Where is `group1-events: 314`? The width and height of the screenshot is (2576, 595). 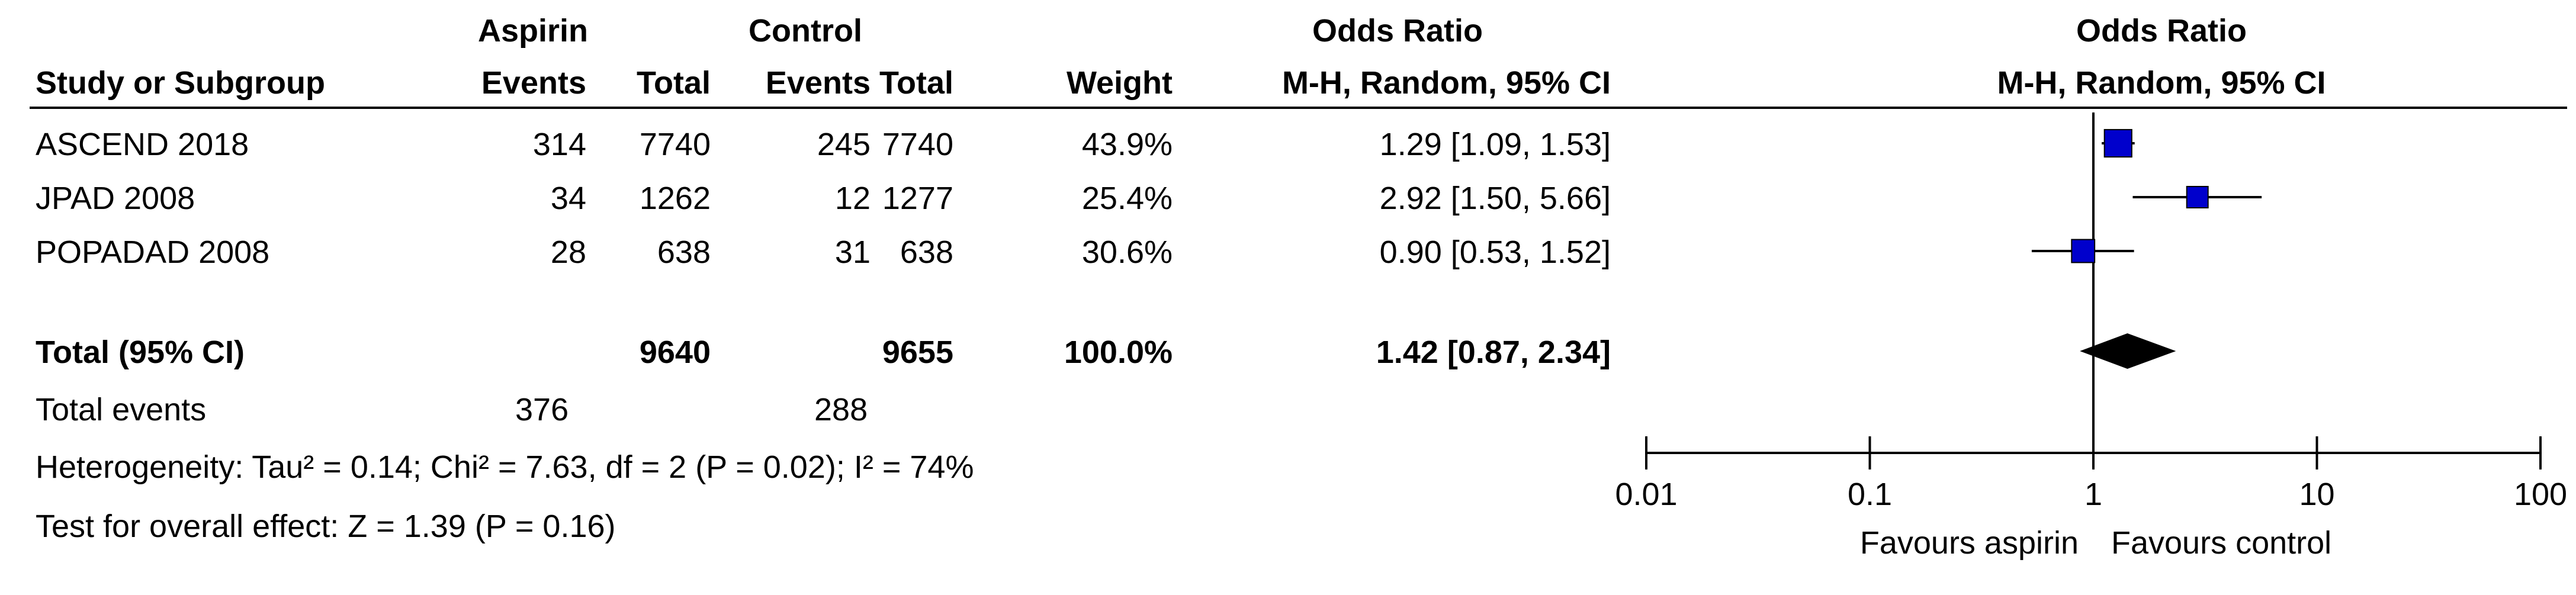 group1-events: 314 is located at coordinates (559, 144).